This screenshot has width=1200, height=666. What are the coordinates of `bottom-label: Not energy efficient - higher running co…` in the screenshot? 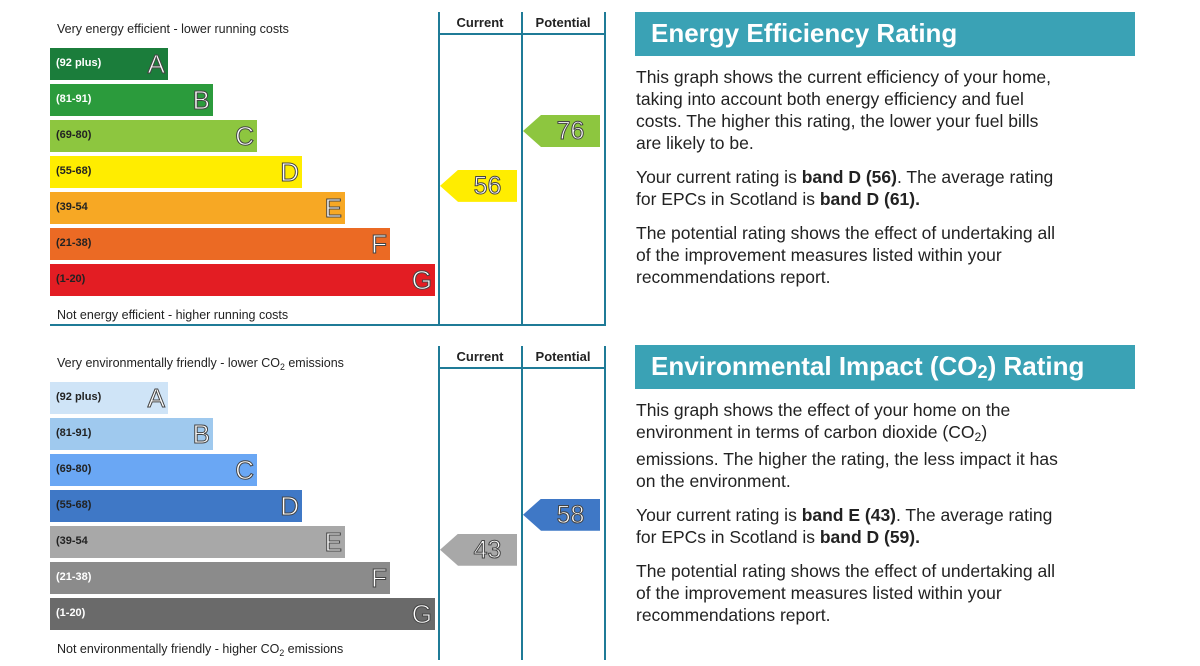 It's located at (173, 315).